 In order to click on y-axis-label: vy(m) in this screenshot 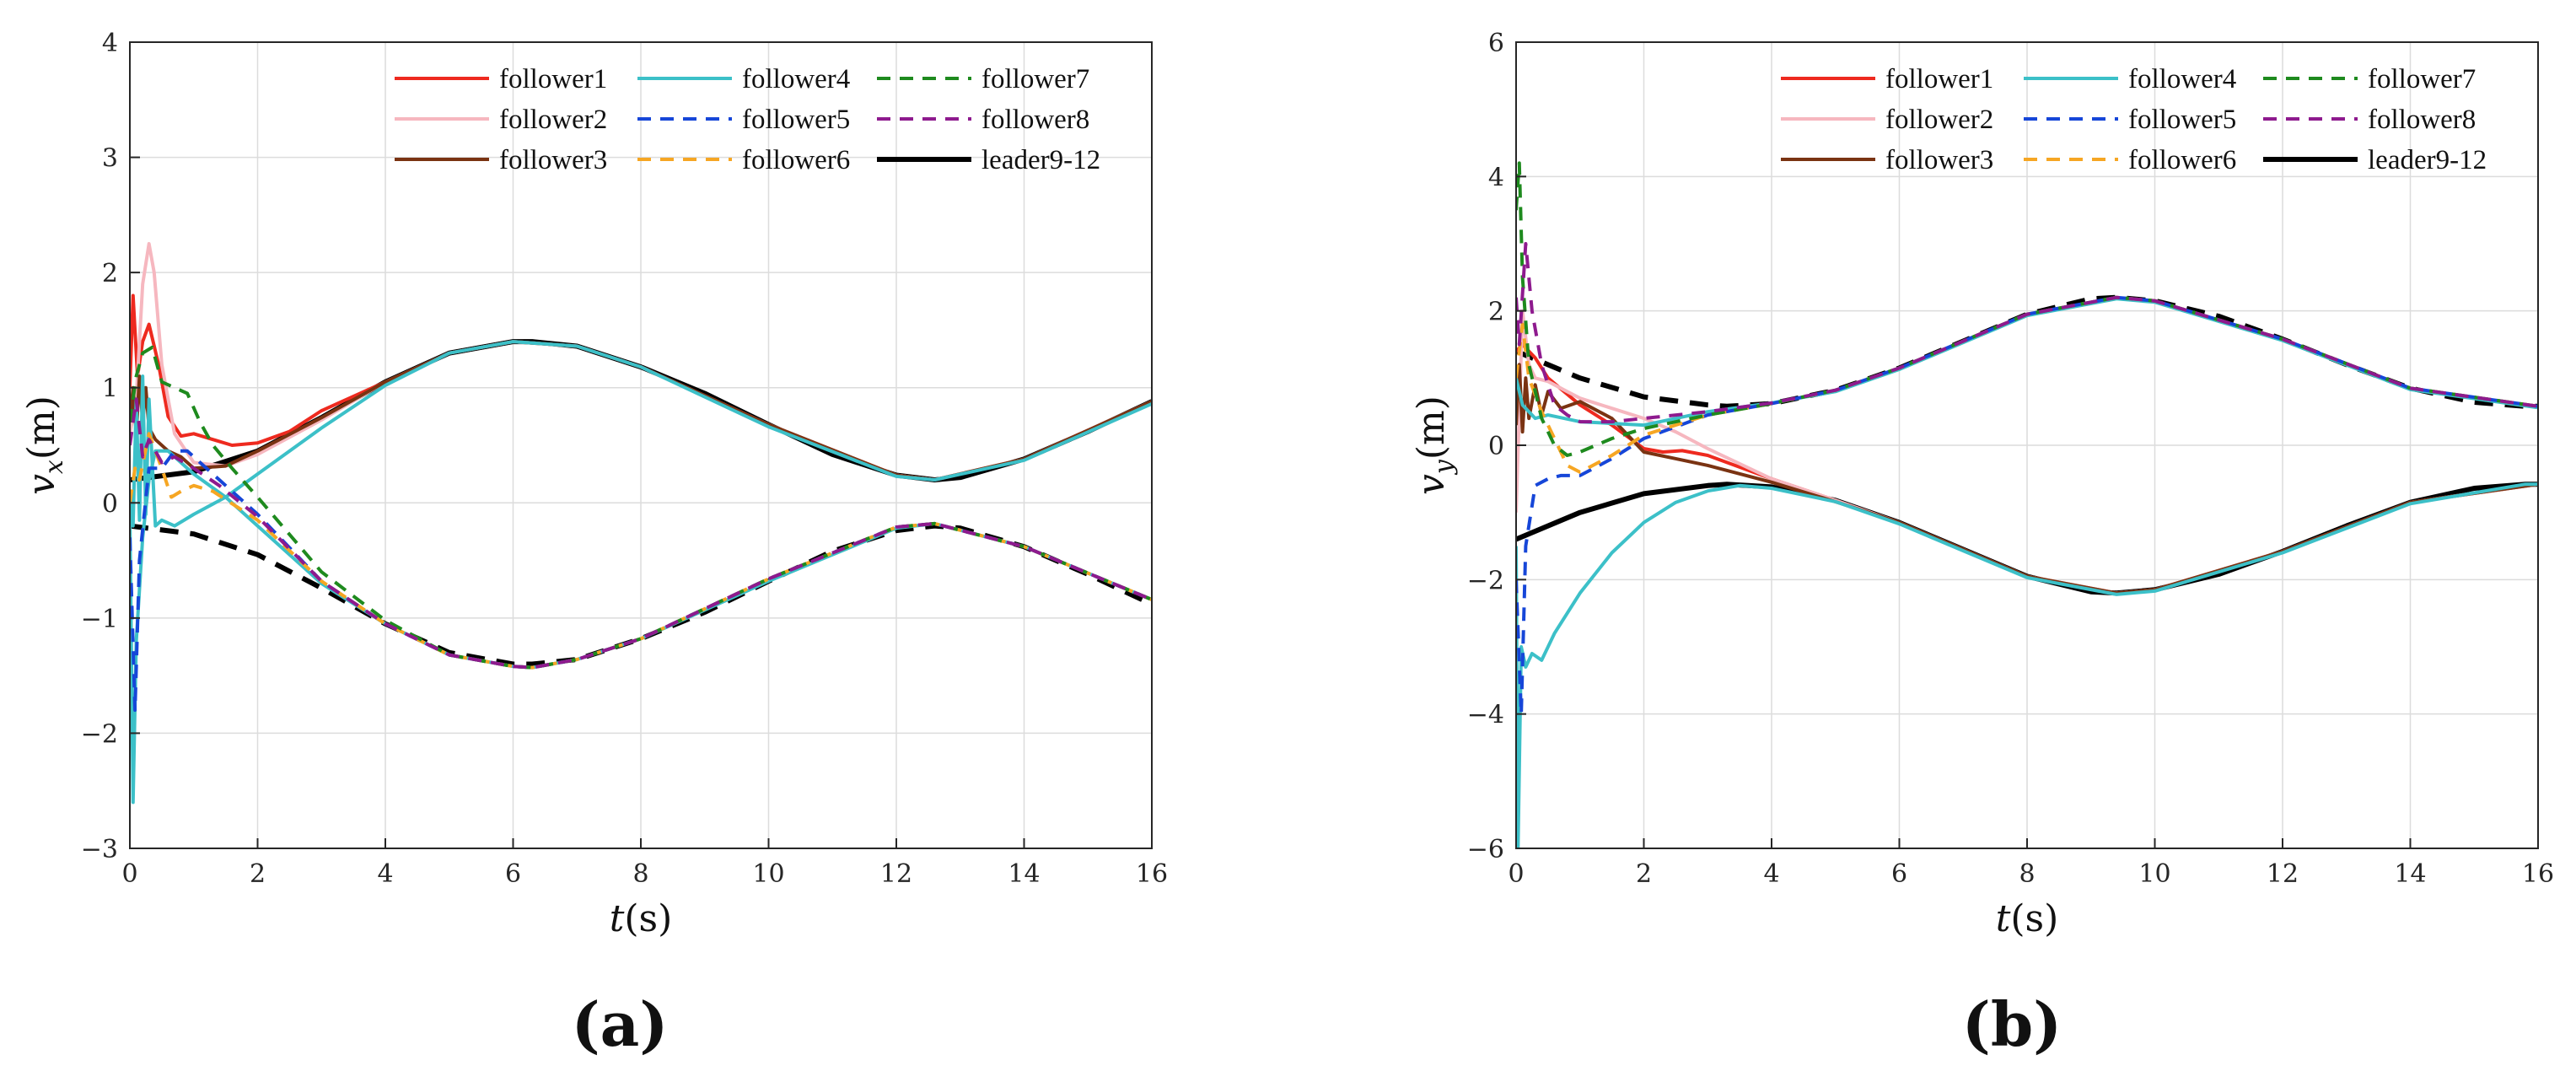, I will do `click(1434, 445)`.